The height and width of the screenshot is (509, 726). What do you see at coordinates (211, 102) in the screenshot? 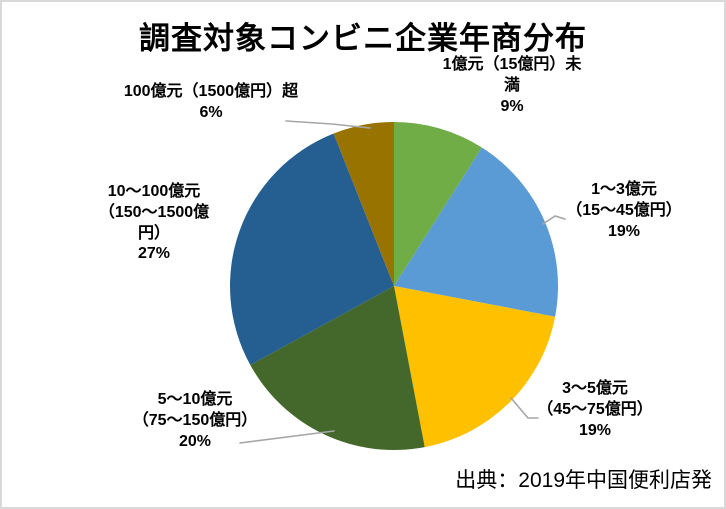
I see `data-label-over-100-yi: 100億元（1500億円）超 6%` at bounding box center [211, 102].